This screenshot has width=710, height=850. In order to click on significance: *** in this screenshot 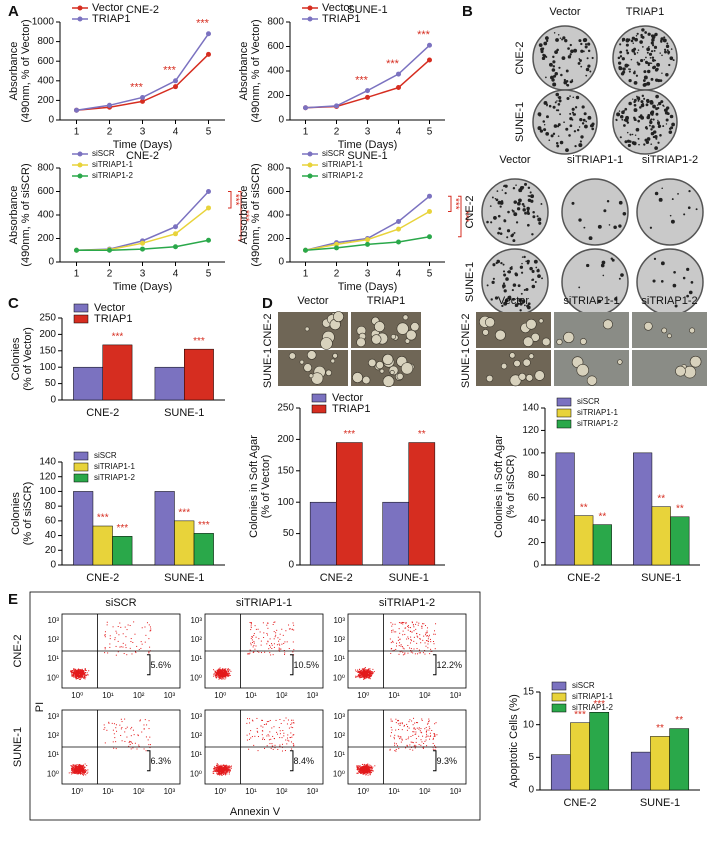, I will do `click(599, 704)`.